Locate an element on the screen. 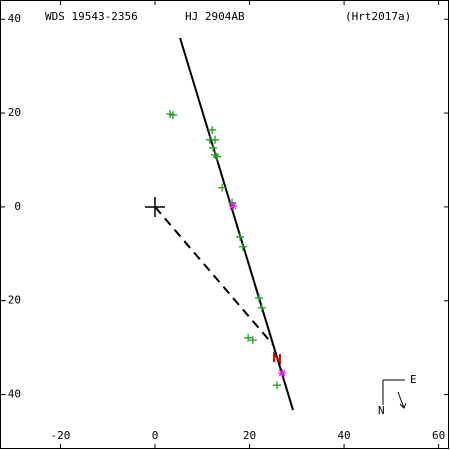  marker is located at coordinates (276, 357).